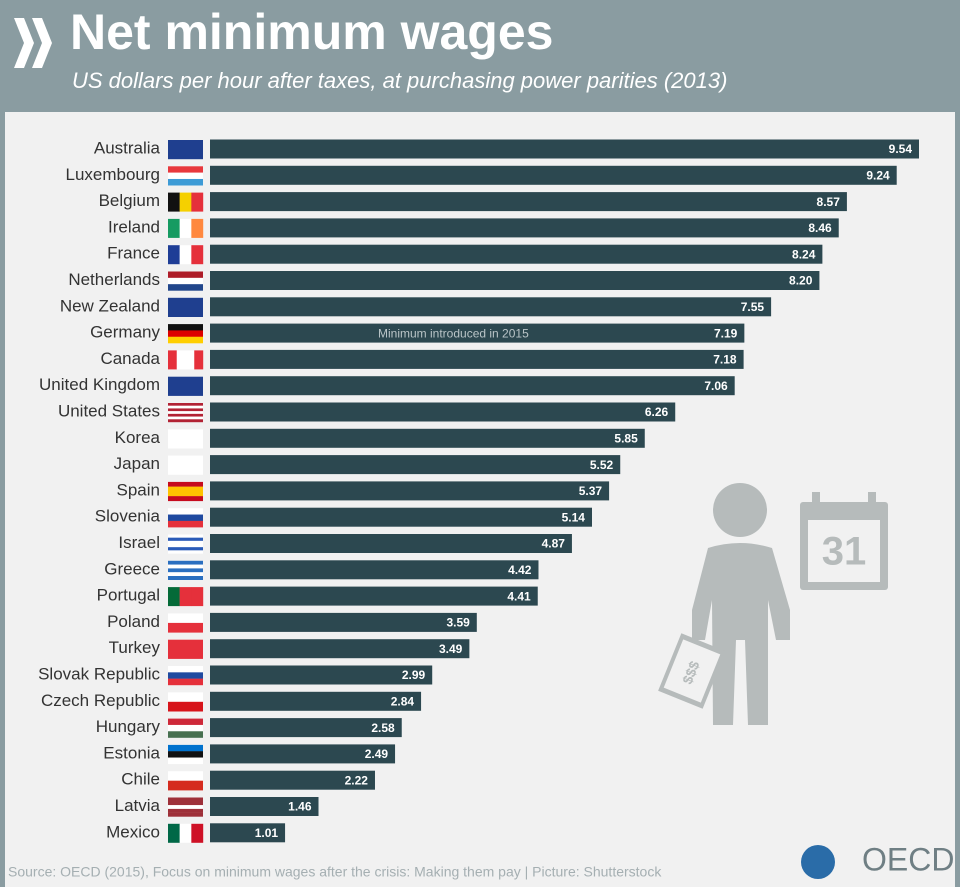  What do you see at coordinates (135, 647) in the screenshot?
I see `category-label: Turkey` at bounding box center [135, 647].